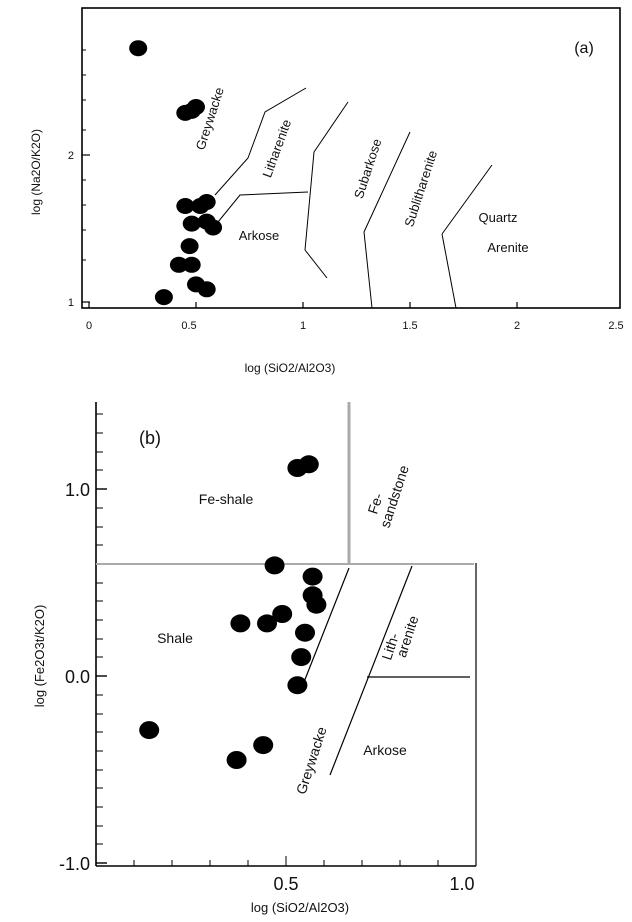  I want to click on y-tick-label: 1.0, so click(77, 490).